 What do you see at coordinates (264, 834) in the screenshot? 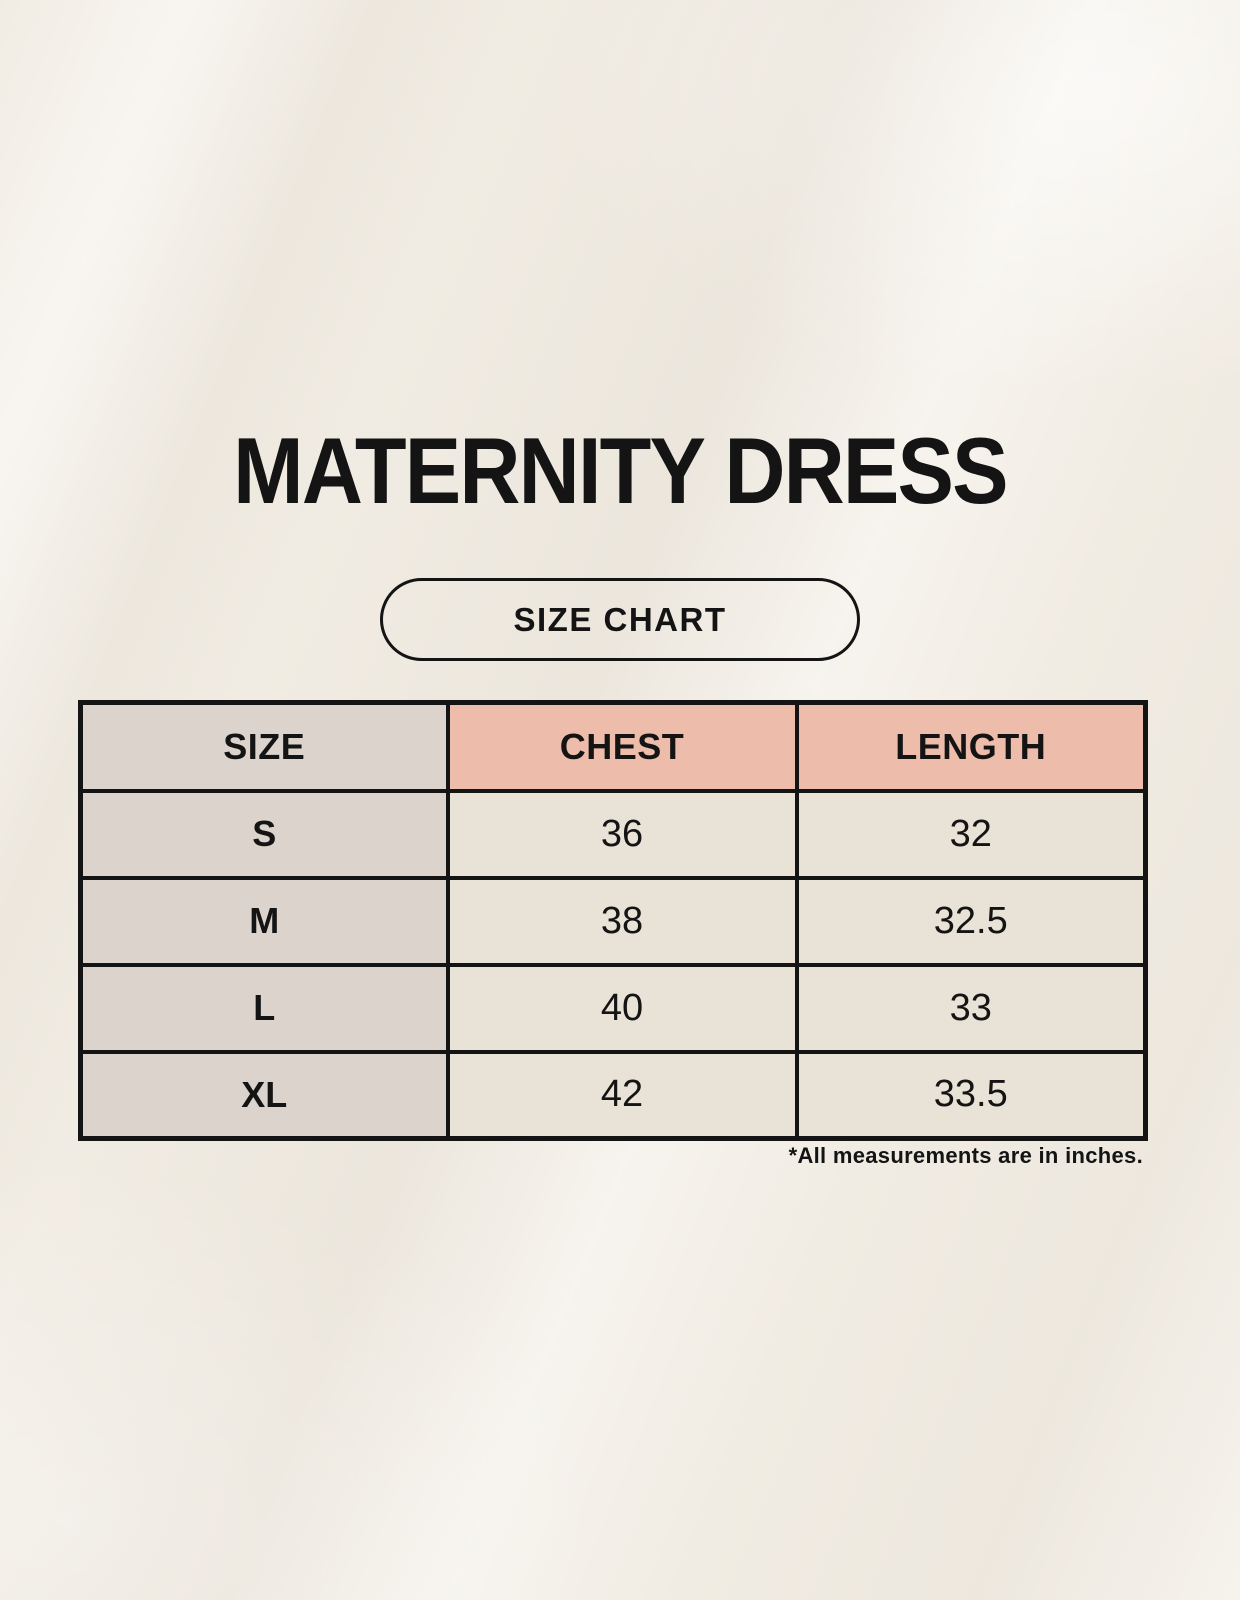
I see `size-label-s: S` at bounding box center [264, 834].